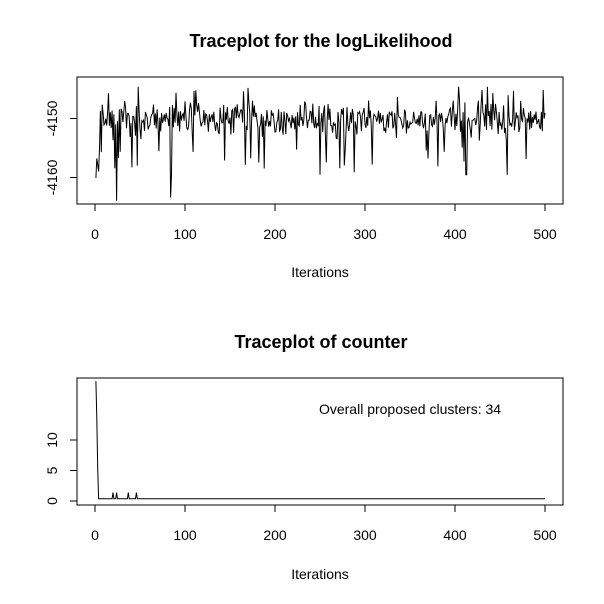 This screenshot has width=604, height=604. I want to click on loglik-x-axis: 0 100 200 300 400 500, so click(324, 222).